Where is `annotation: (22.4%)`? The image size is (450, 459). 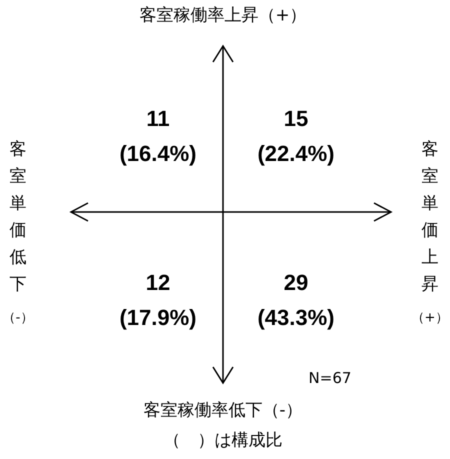
annotation: (22.4%) is located at coordinates (296, 153).